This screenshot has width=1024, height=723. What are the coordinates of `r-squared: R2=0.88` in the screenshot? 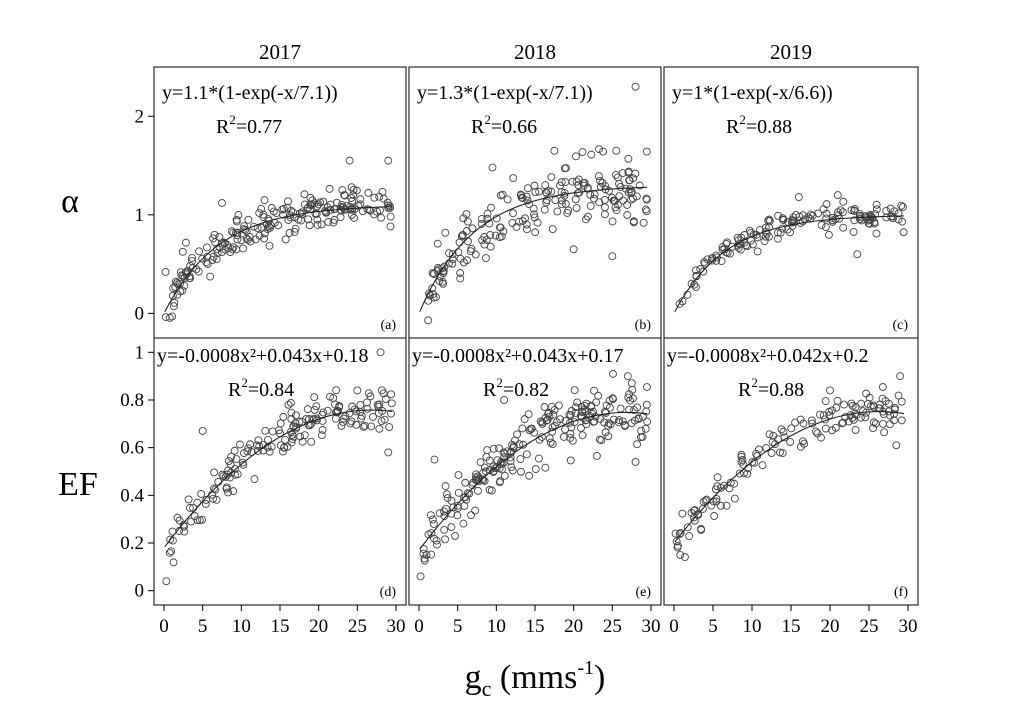 It's located at (771, 388).